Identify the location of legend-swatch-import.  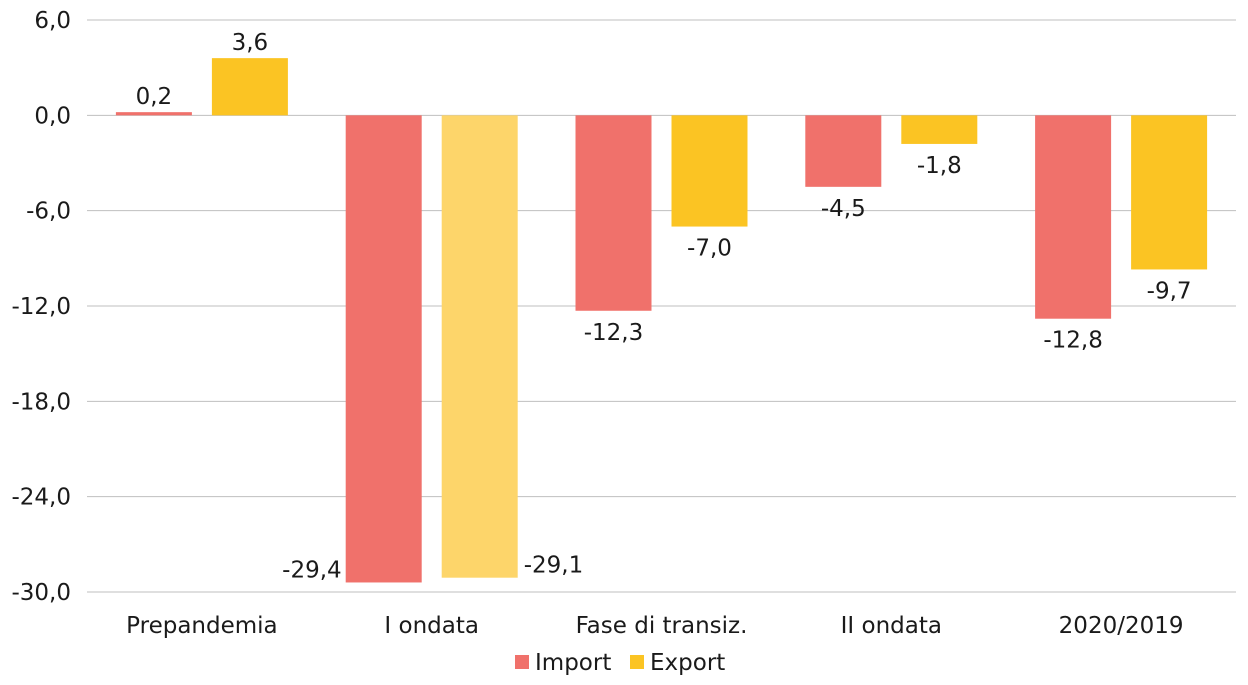
(522, 662).